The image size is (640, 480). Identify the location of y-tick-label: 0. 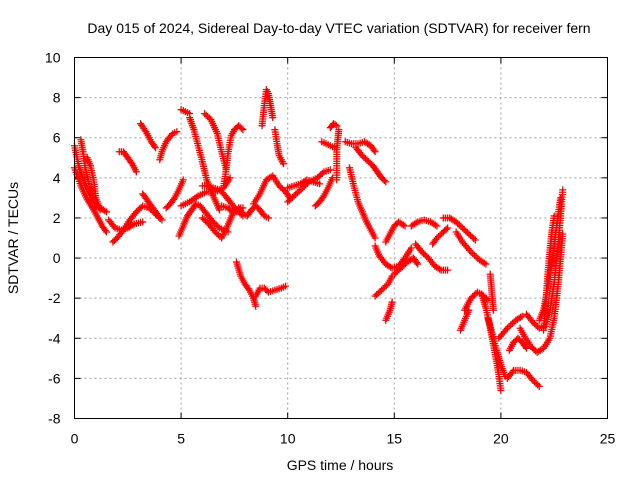
(57, 258).